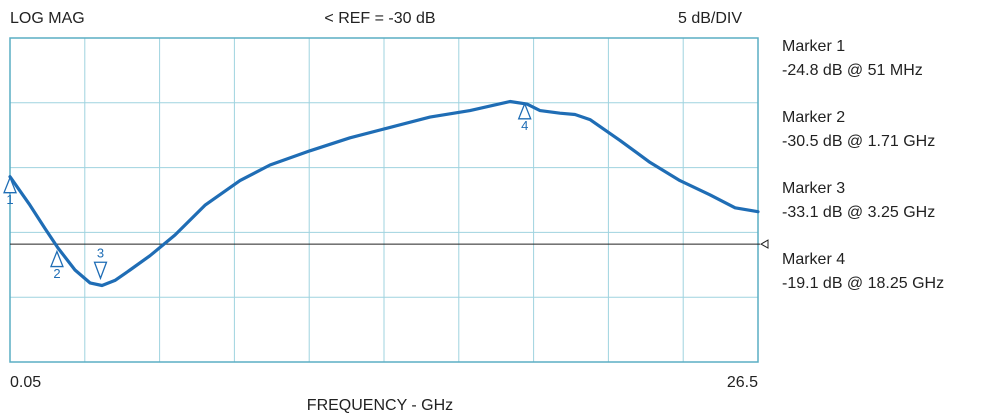 The image size is (988, 417). What do you see at coordinates (380, 405) in the screenshot?
I see `x-axis-label: FREQUENCY - GHz` at bounding box center [380, 405].